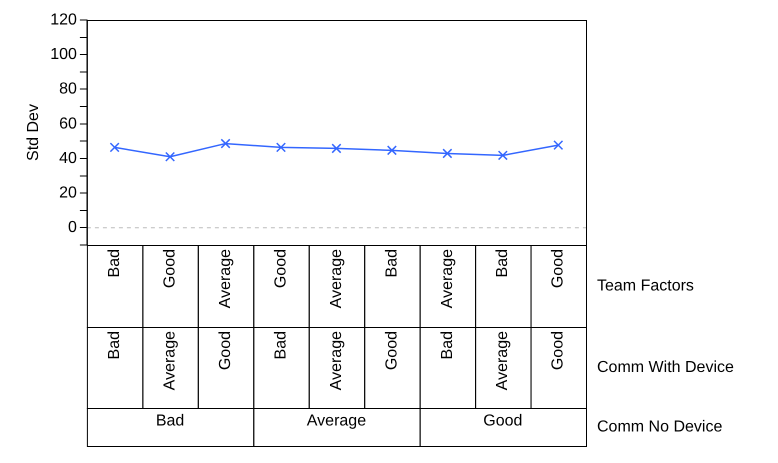  Describe the element at coordinates (72, 227) in the screenshot. I see `y-tick-label: 0` at that location.